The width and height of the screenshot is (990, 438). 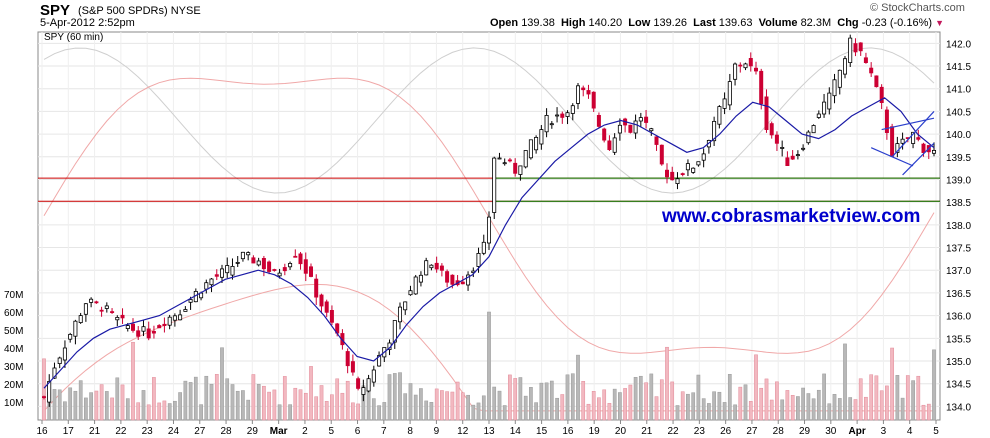 I want to click on x-tick-label: 4, so click(x=910, y=431).